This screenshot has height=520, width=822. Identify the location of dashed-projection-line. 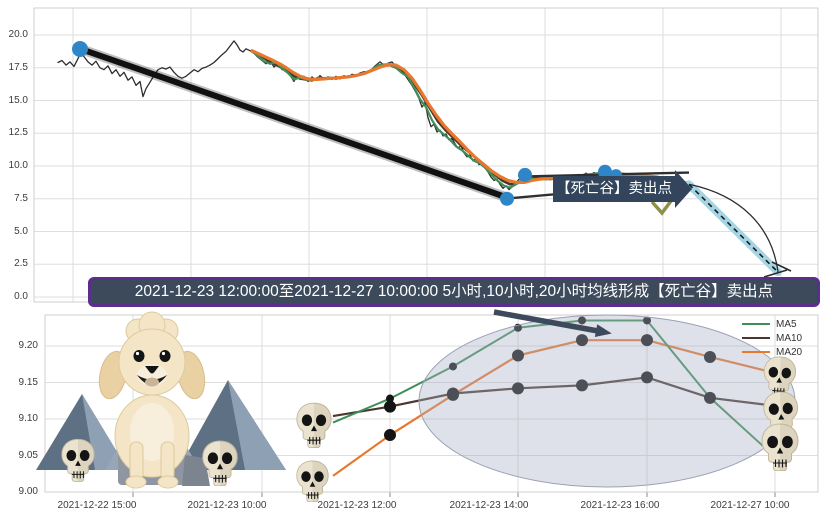
(733, 228).